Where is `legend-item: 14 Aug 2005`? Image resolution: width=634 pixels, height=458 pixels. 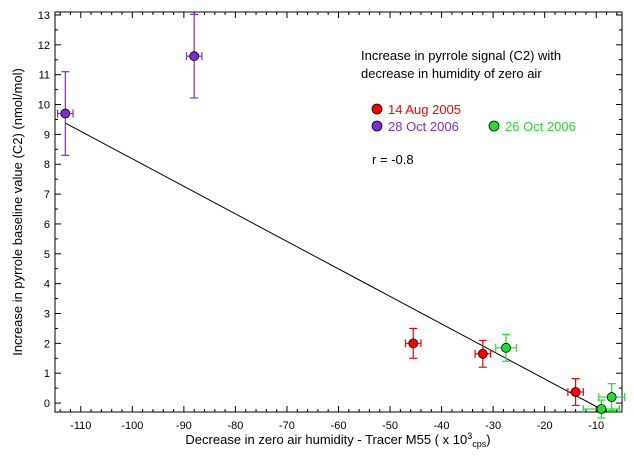
legend-item: 14 Aug 2005 is located at coordinates (416, 109).